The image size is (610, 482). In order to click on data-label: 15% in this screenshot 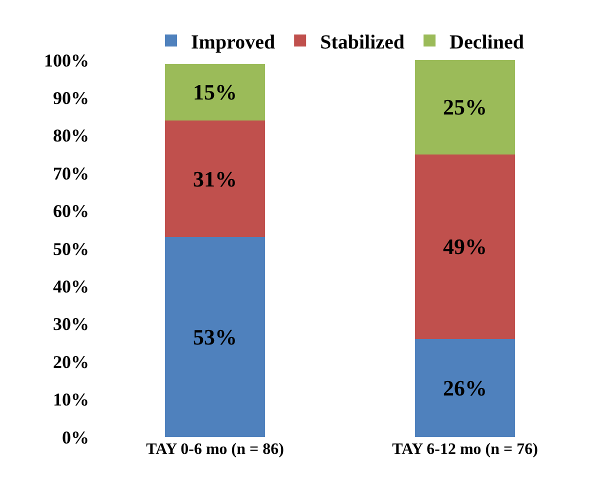, I will do `click(215, 92)`.